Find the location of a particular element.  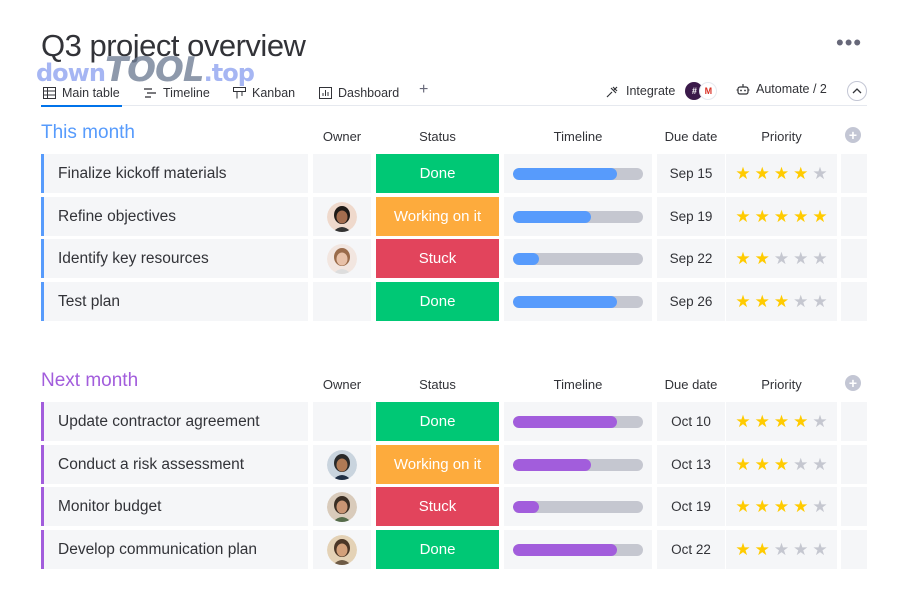

add-view-button: + is located at coordinates (424, 89).